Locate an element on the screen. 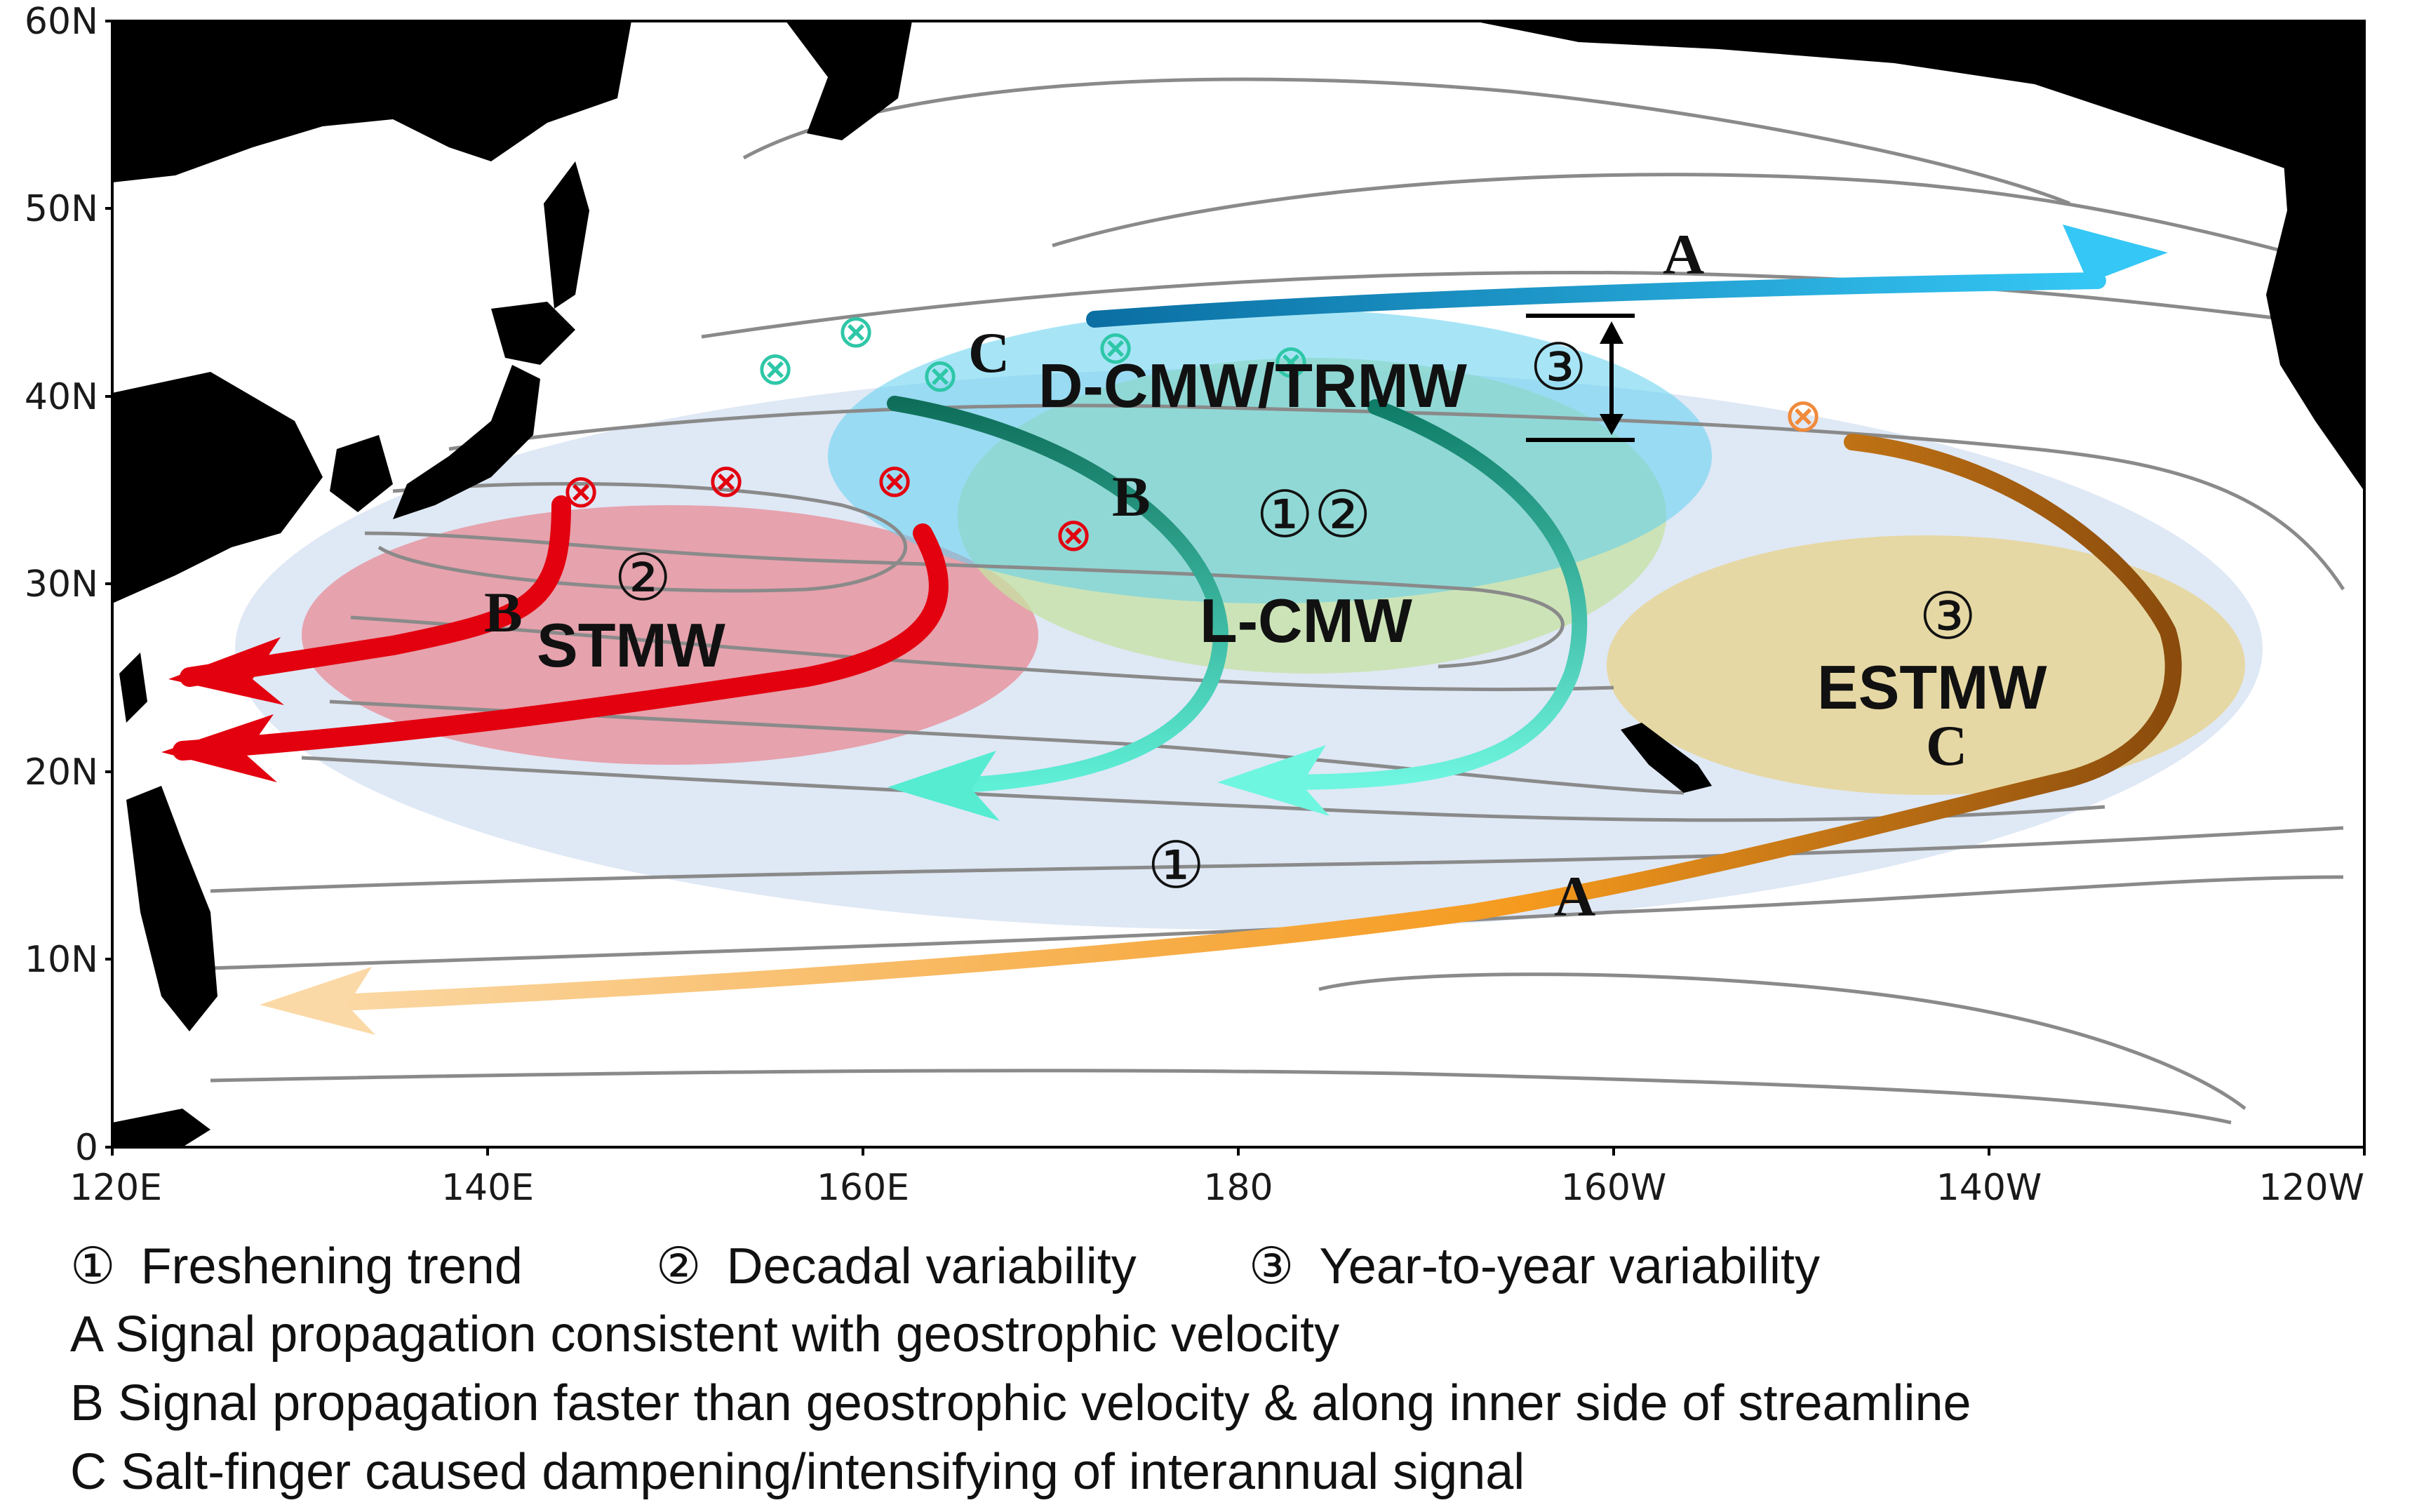 The image size is (2431, 1512). latitude-axis: 60N 50N 40N 30N 20N 10N 0 is located at coordinates (68, 585).